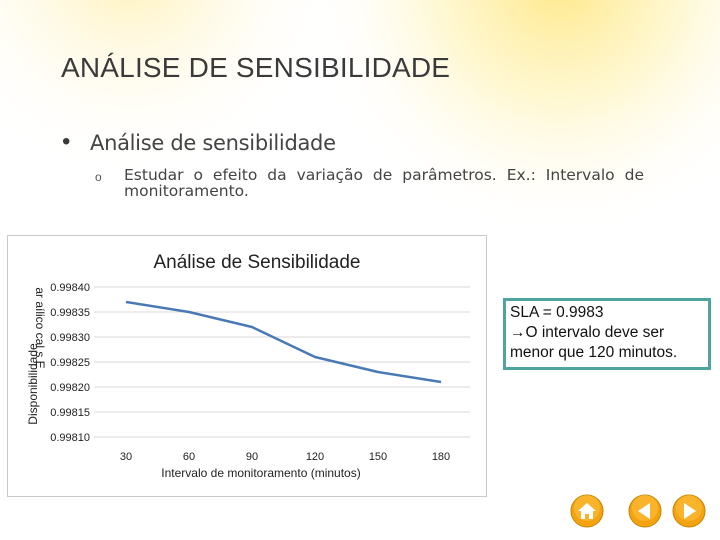 This screenshot has width=720, height=540. I want to click on chart-x-axis-label: Intervalo de monitoramento (minutos), so click(260, 473).